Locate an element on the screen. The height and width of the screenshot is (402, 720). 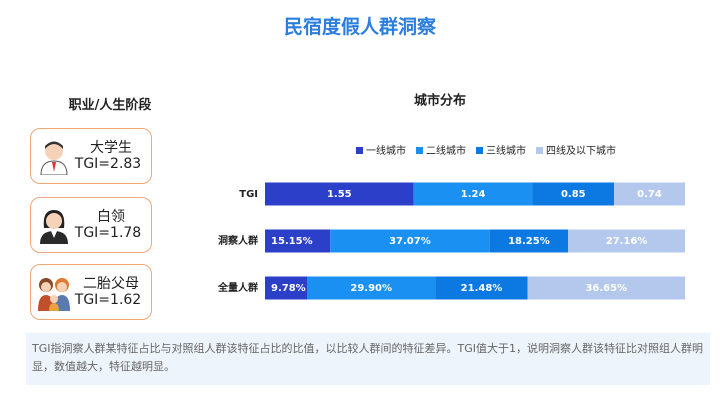
data-label: 1.24 is located at coordinates (473, 194).